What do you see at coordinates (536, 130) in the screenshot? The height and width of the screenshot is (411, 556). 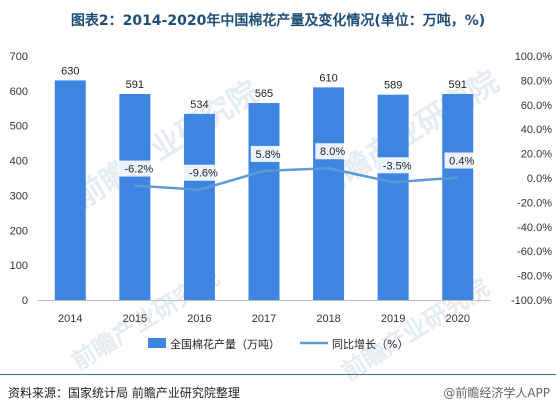 I see `y-right-tick-label: 40.0%` at bounding box center [536, 130].